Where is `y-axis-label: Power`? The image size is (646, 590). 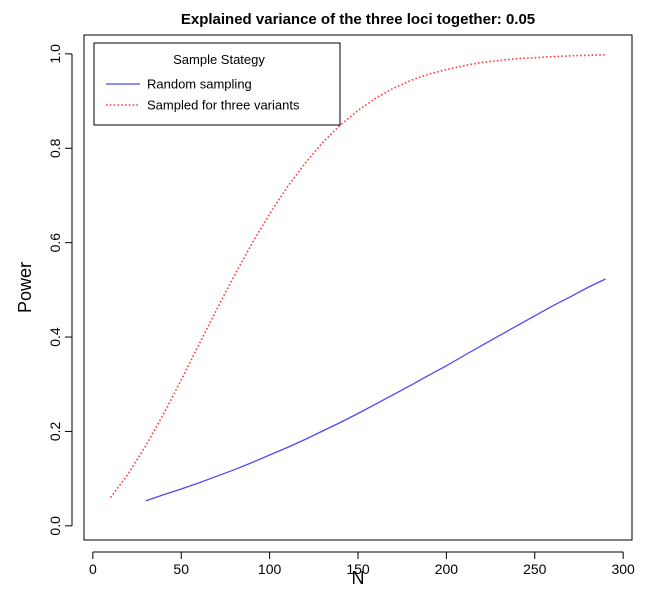
y-axis-label: Power is located at coordinates (25, 287).